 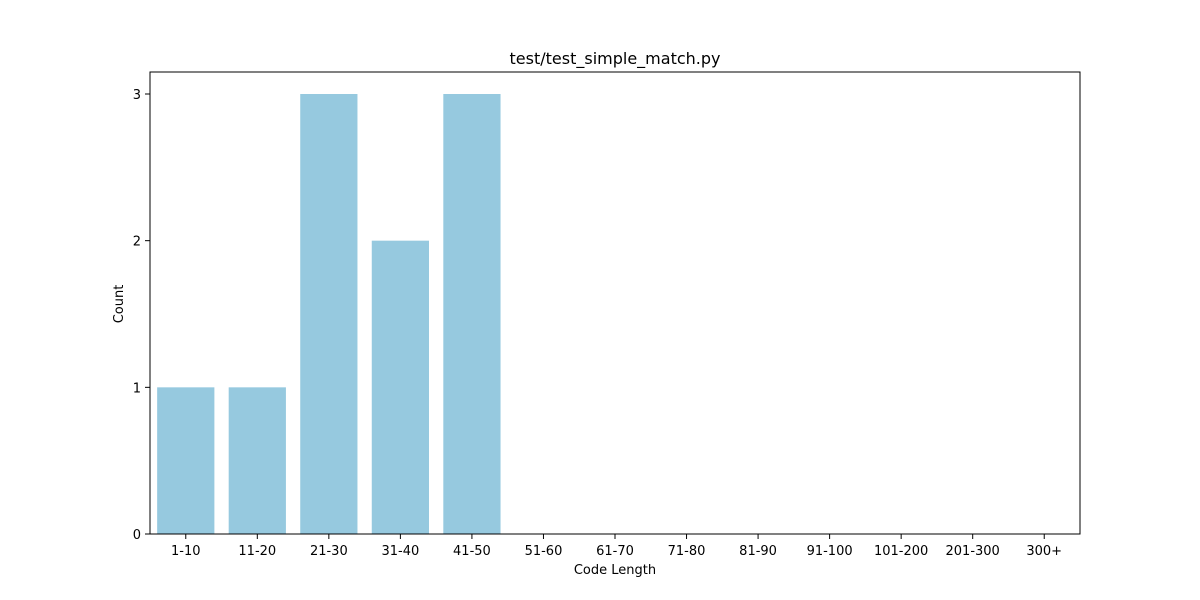 I want to click on x-tick-label: 71-80, so click(x=687, y=551).